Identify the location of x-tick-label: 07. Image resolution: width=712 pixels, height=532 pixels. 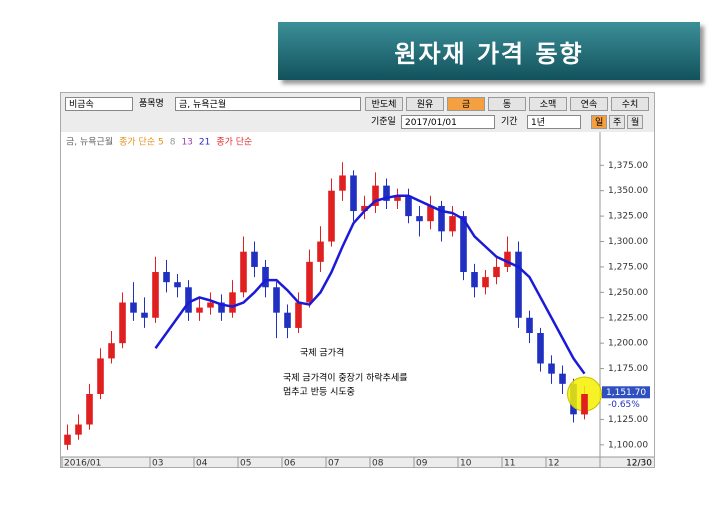
(333, 464).